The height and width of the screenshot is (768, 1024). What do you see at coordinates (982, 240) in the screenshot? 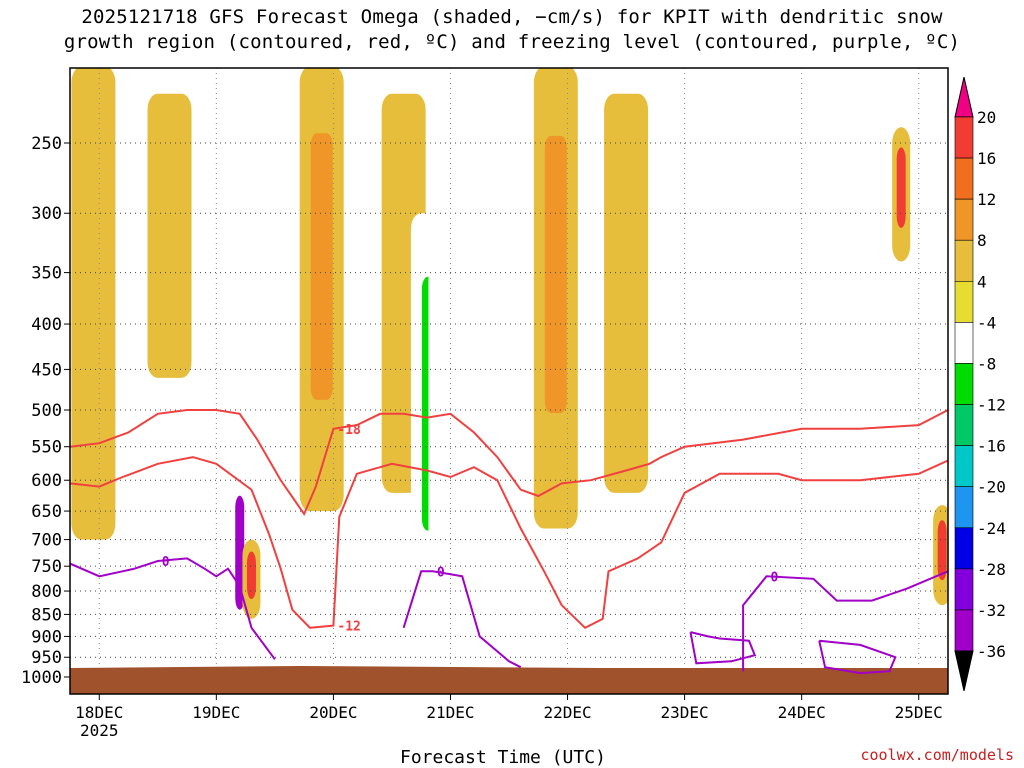
I see `colorbar-label-3: 8` at bounding box center [982, 240].